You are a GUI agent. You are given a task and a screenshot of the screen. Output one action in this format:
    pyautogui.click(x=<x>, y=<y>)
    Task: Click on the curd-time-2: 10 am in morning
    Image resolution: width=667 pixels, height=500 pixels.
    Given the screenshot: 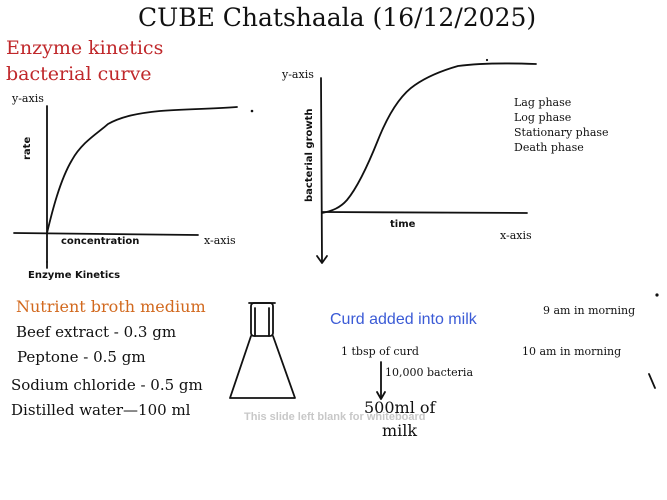 What is the action you would take?
    pyautogui.click(x=572, y=351)
    